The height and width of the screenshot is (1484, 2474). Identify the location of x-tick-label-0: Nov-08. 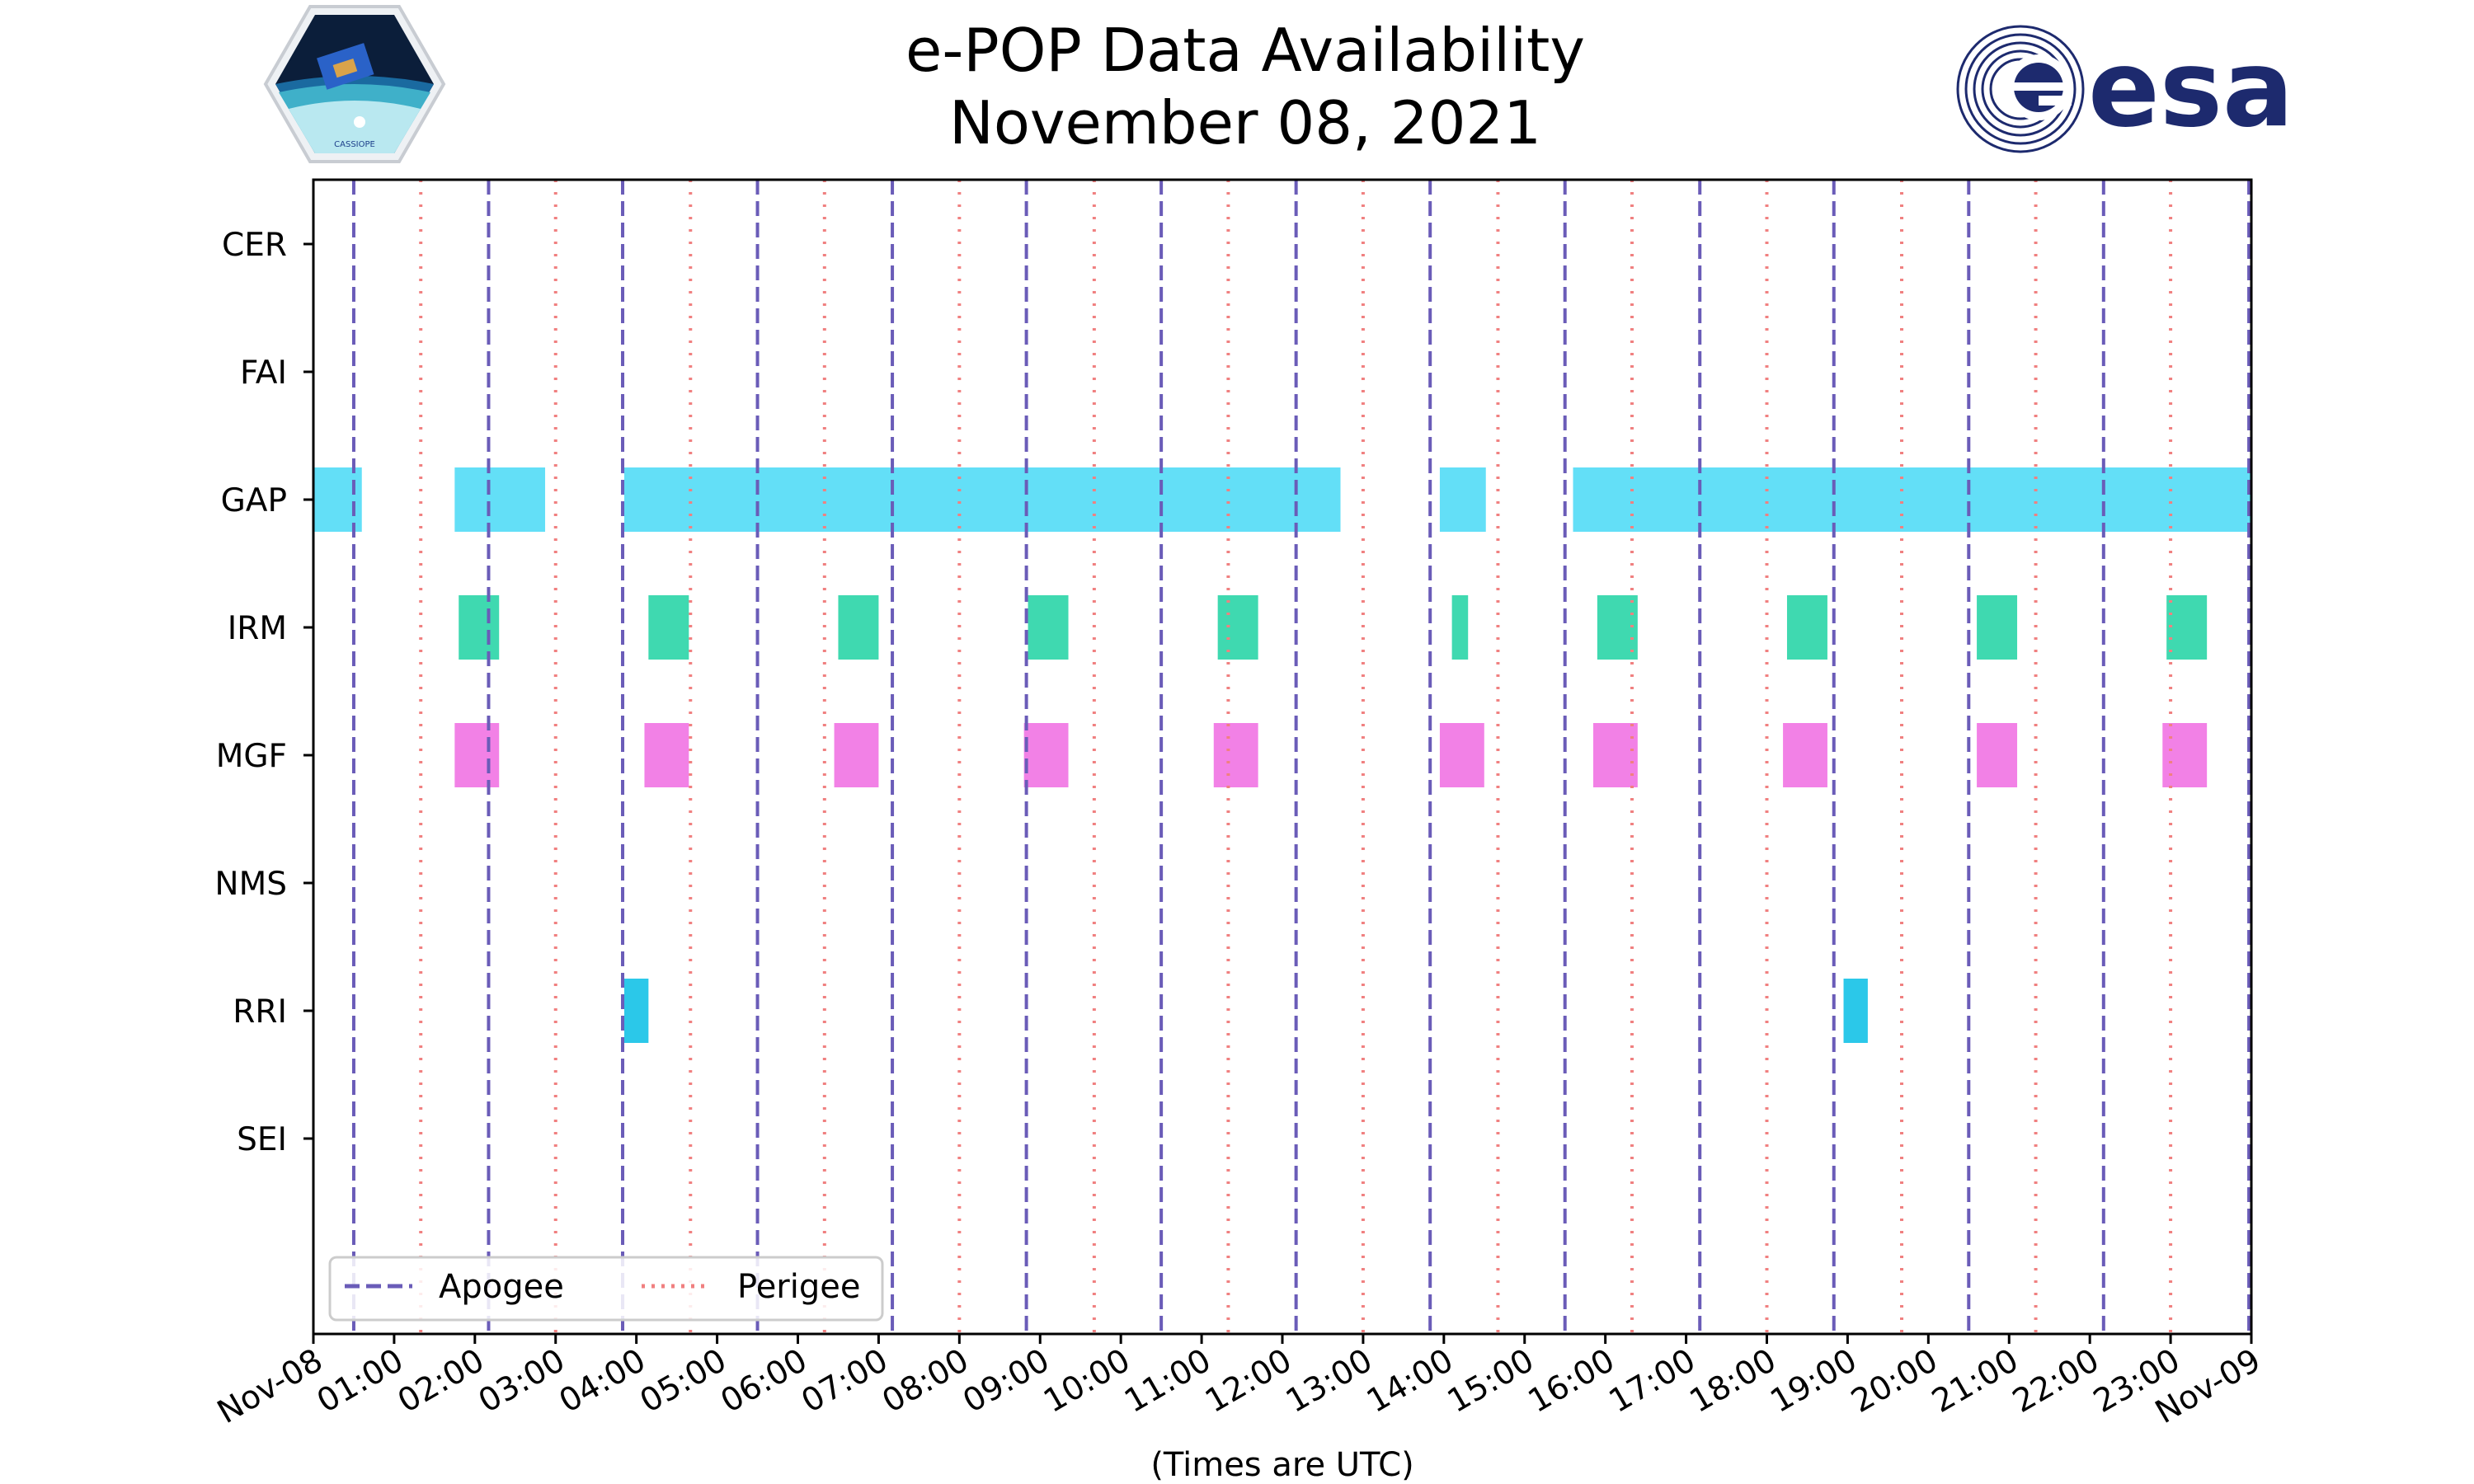
(270, 1386).